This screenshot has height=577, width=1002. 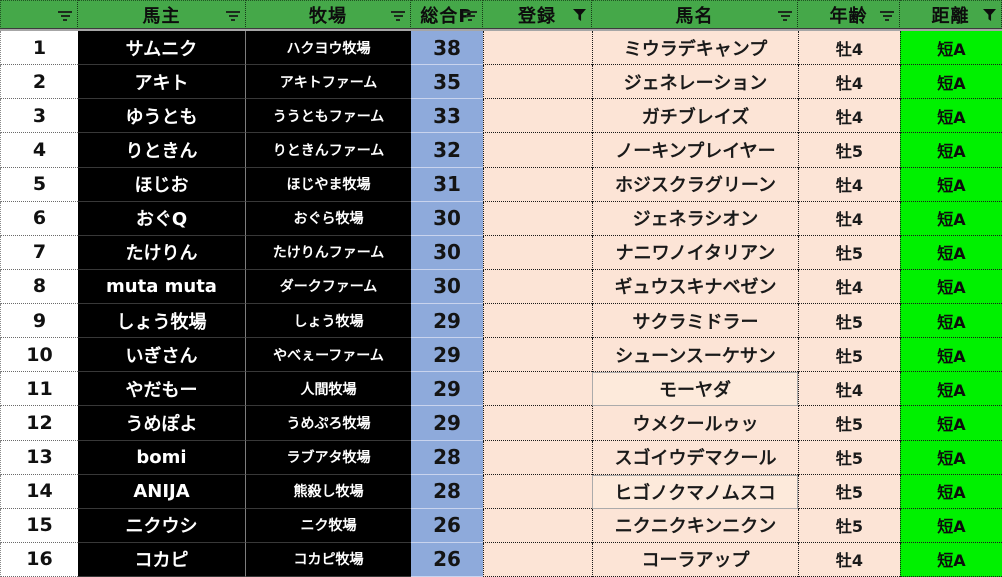 What do you see at coordinates (328, 218) in the screenshot?
I see `farm-cell: おぐら牧場` at bounding box center [328, 218].